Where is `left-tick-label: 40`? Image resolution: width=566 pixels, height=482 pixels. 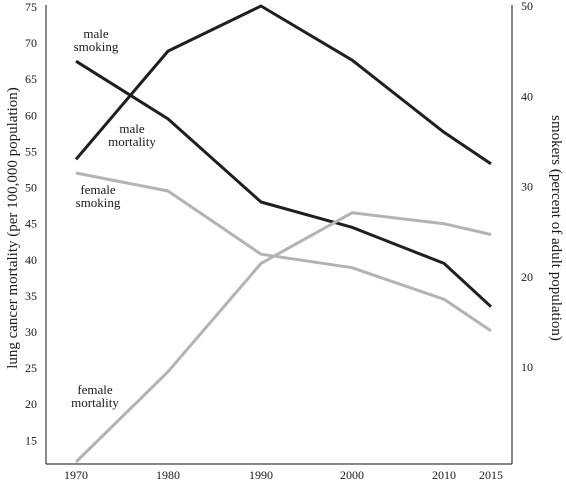 left-tick-label: 40 is located at coordinates (31, 260).